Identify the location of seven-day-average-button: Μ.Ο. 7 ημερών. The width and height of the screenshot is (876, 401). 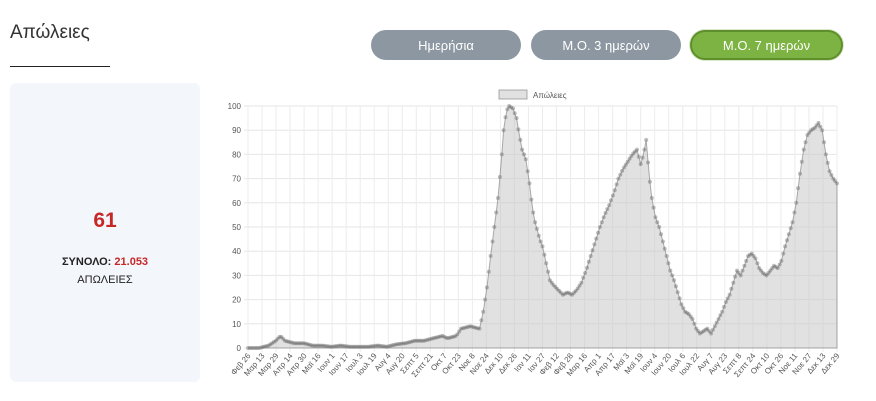
(766, 45).